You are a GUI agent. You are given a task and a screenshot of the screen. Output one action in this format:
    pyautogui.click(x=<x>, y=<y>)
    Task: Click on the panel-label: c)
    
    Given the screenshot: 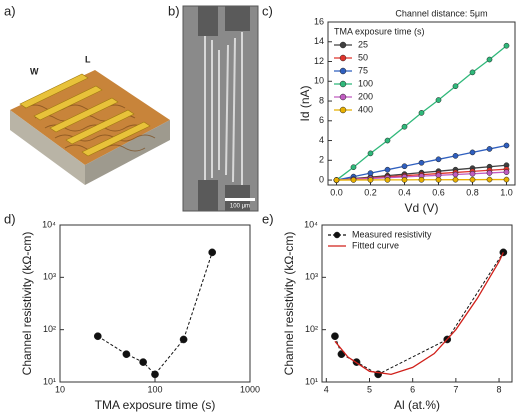 What is the action you would take?
    pyautogui.click(x=267, y=10)
    